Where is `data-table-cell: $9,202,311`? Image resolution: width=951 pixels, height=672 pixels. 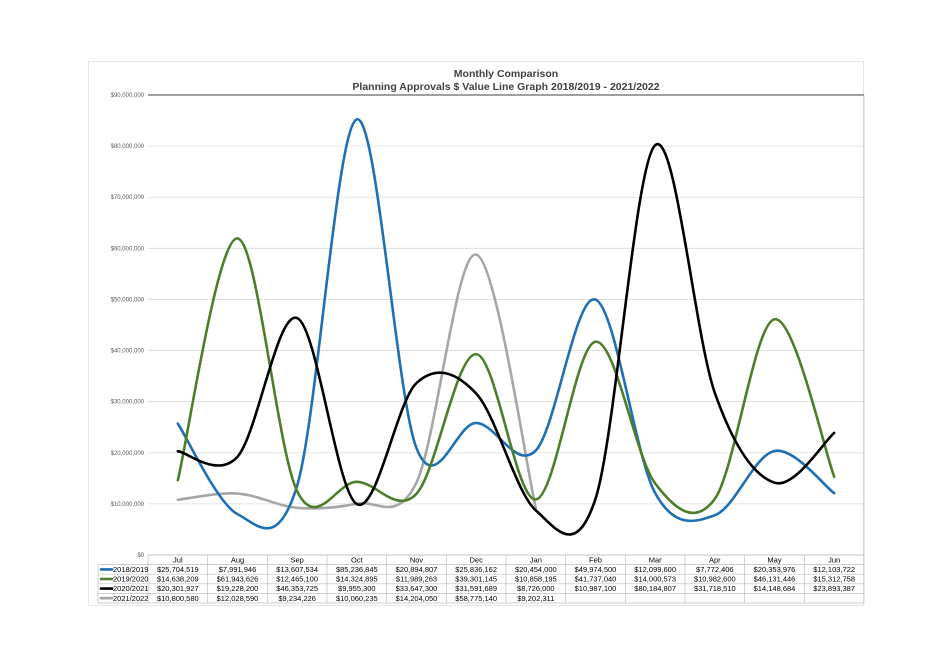 data-table-cell: $9,202,311 is located at coordinates (535, 598).